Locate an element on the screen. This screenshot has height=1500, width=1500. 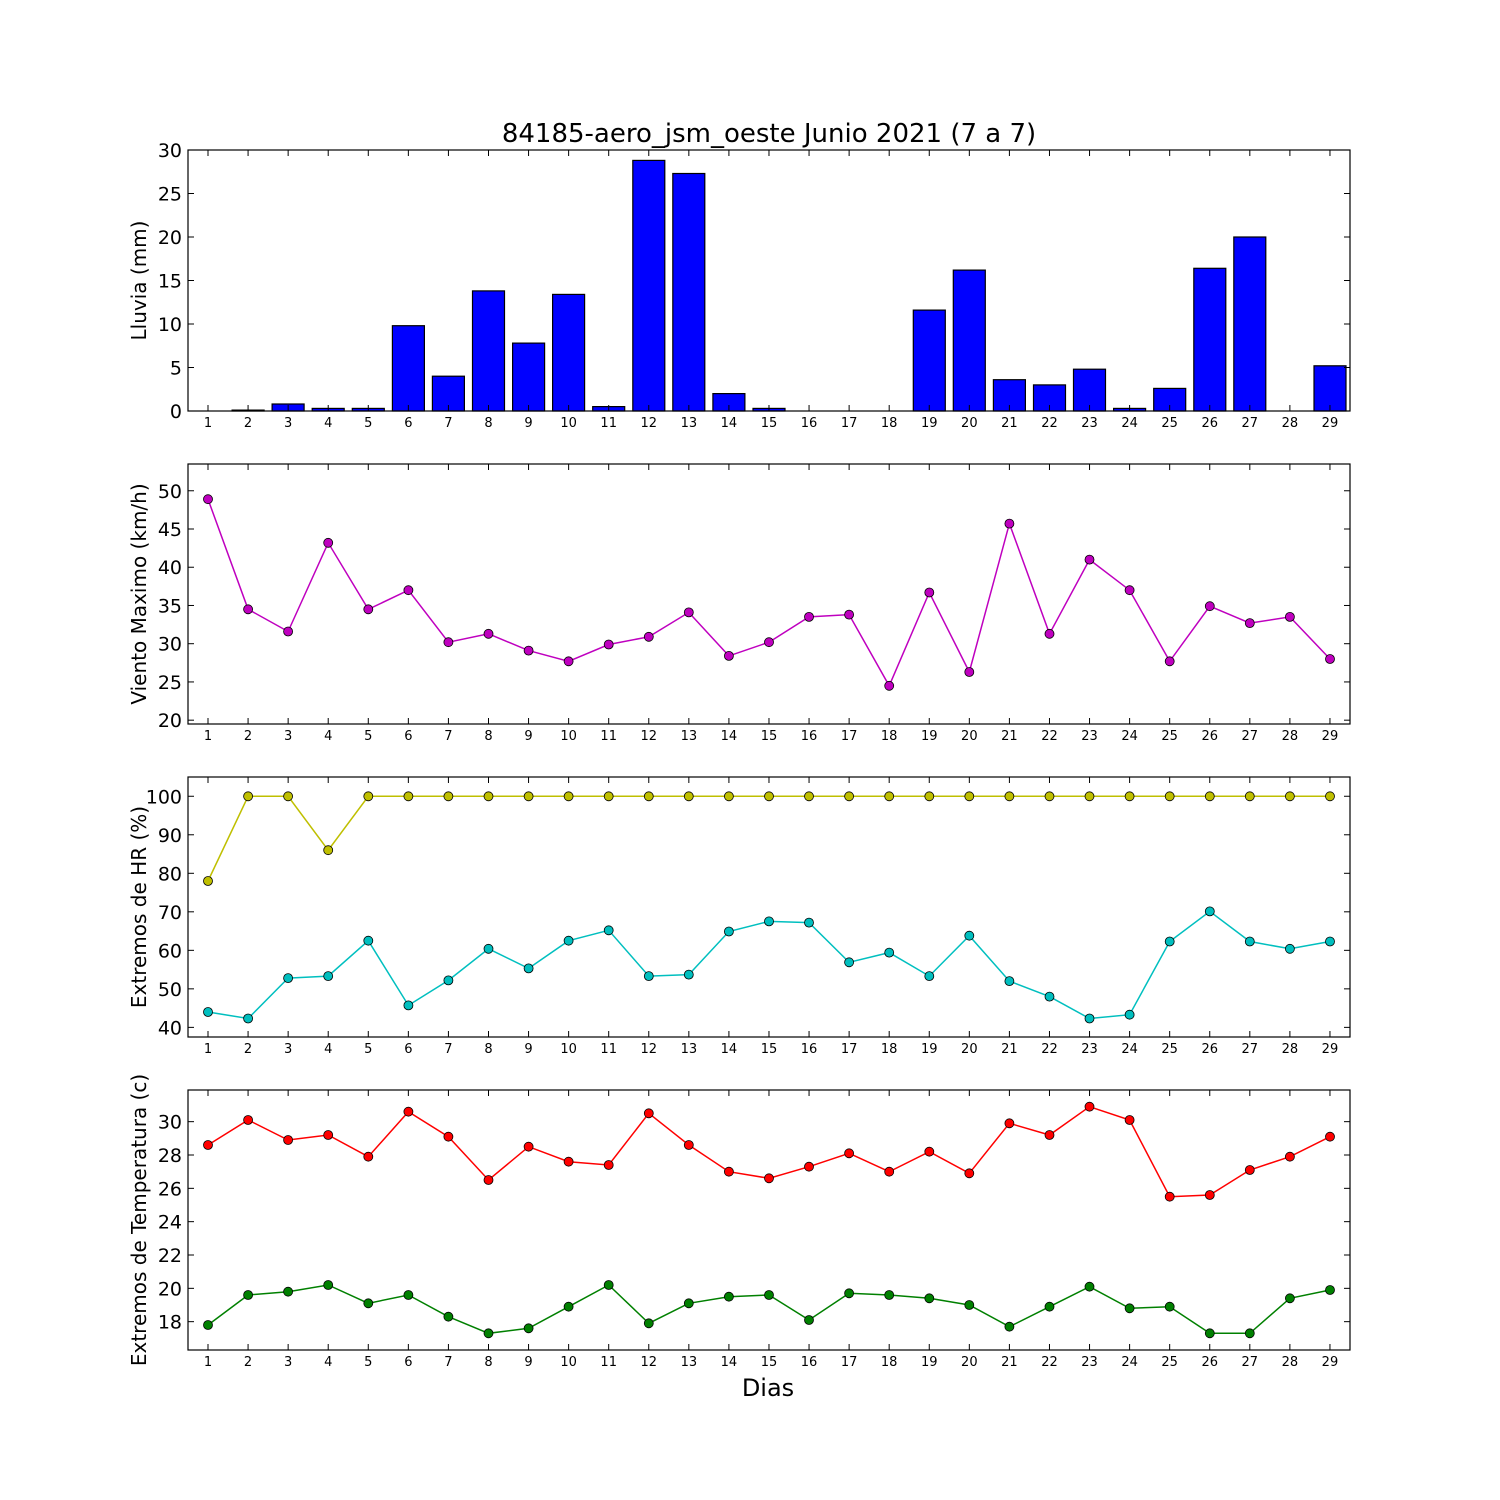
y-tick-label: 25 is located at coordinates (170, 683).